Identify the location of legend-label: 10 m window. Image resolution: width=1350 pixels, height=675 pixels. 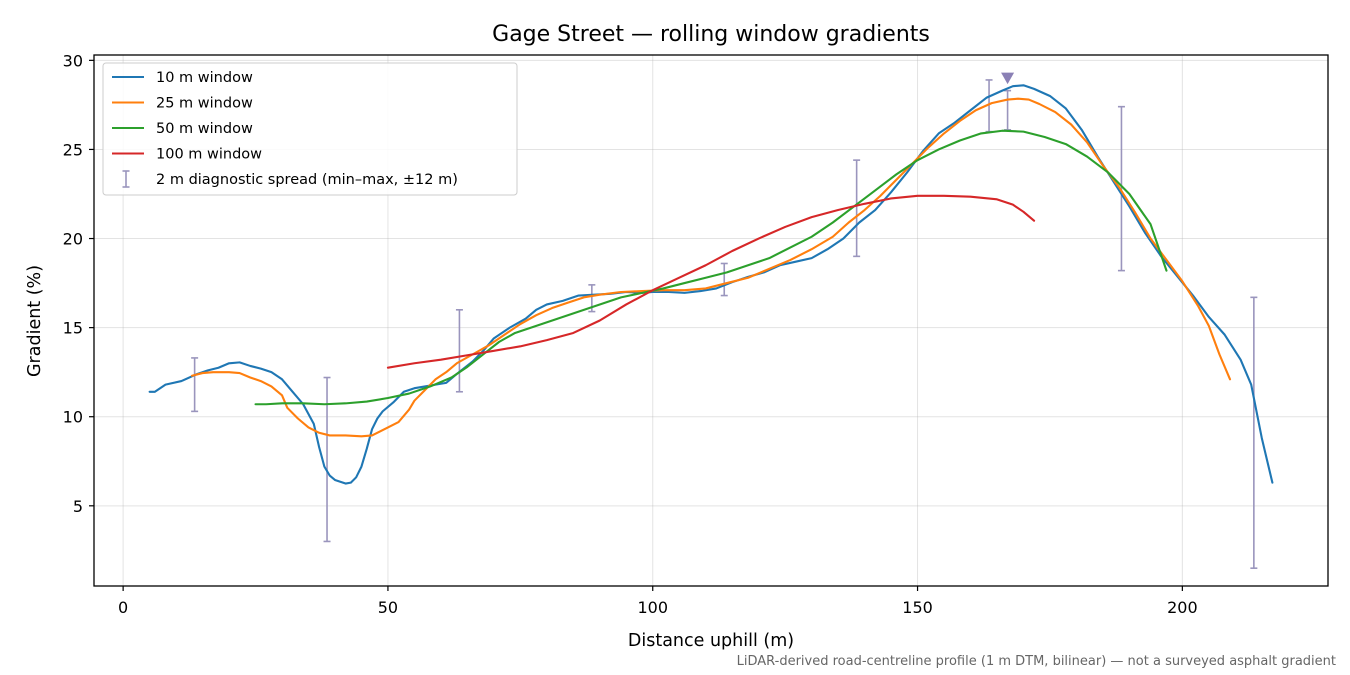
(204, 78).